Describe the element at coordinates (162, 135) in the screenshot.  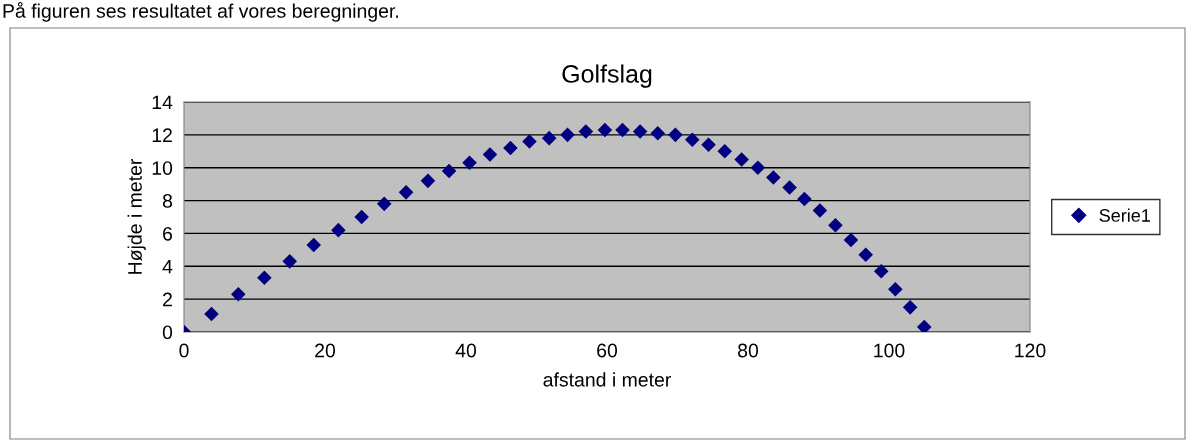
I see `y-tick-label: 12` at that location.